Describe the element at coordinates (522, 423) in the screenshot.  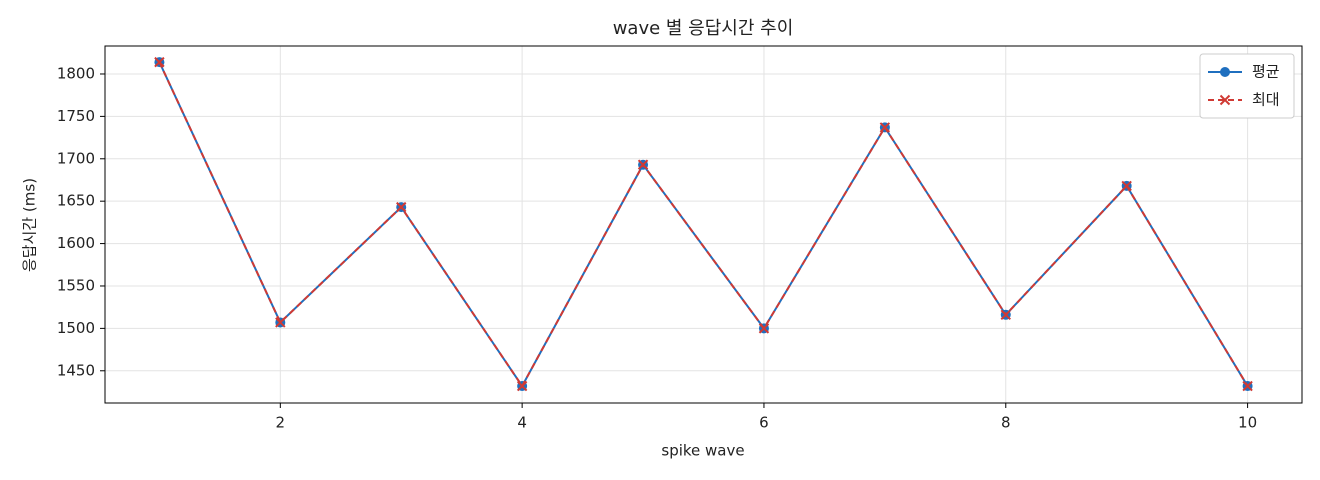
I see `x-tick-label: 4` at that location.